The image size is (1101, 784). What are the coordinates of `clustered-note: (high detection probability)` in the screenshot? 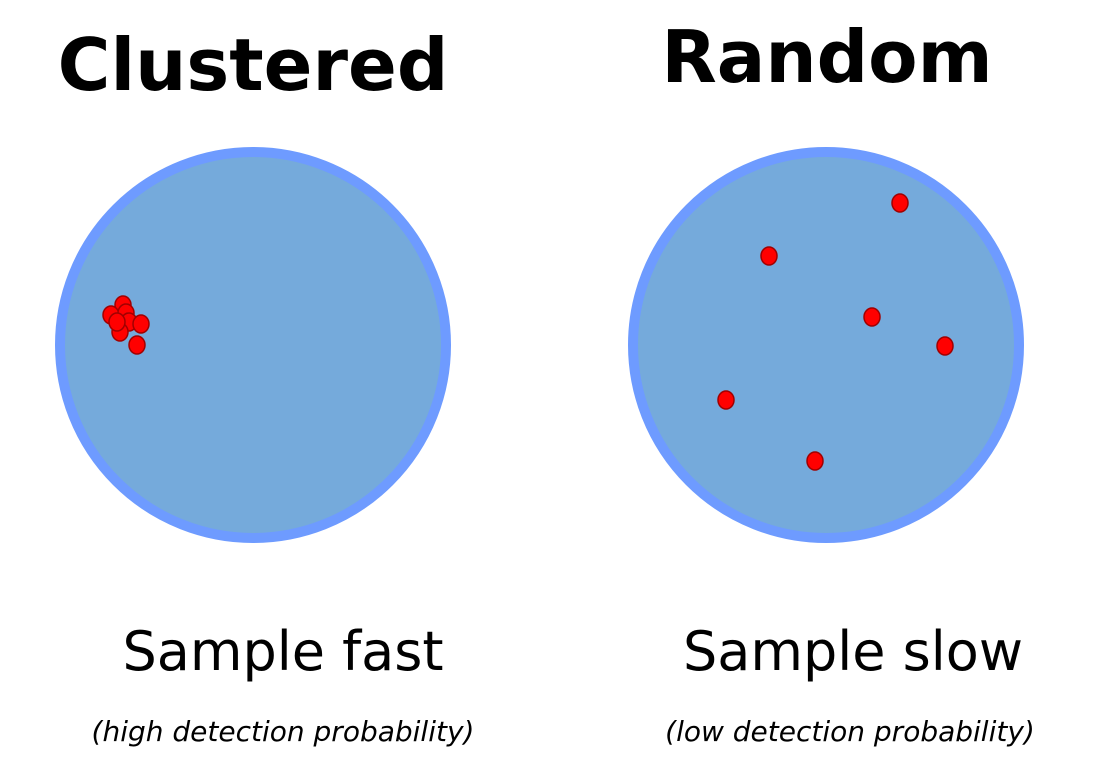 It's located at (283, 731).